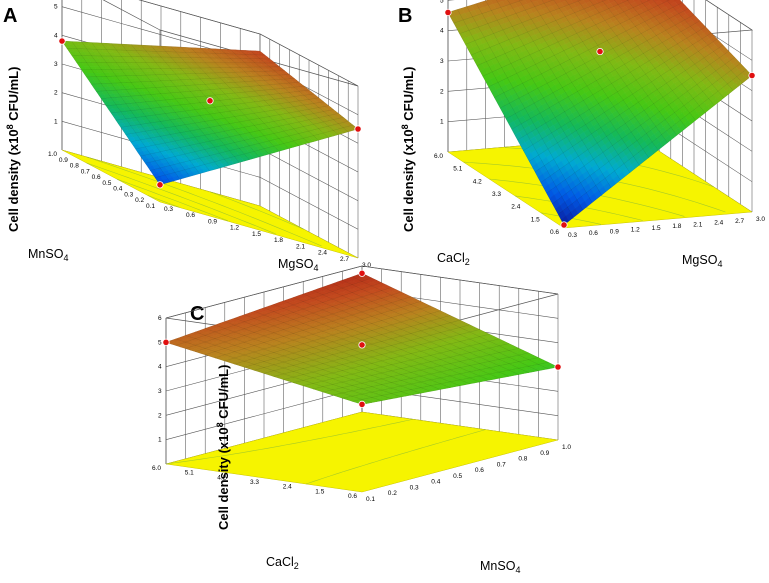 Image resolution: width=769 pixels, height=583 pixels. I want to click on panel-a-x-tick: 3.0, so click(366, 265).